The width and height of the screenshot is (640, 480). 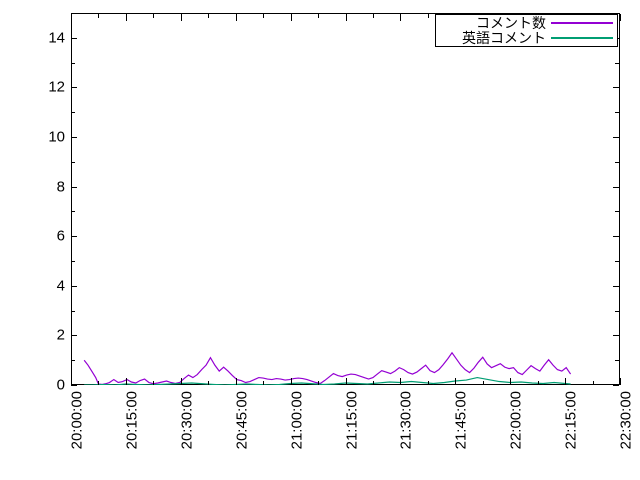 What do you see at coordinates (60, 236) in the screenshot?
I see `y-tick-label: 6` at bounding box center [60, 236].